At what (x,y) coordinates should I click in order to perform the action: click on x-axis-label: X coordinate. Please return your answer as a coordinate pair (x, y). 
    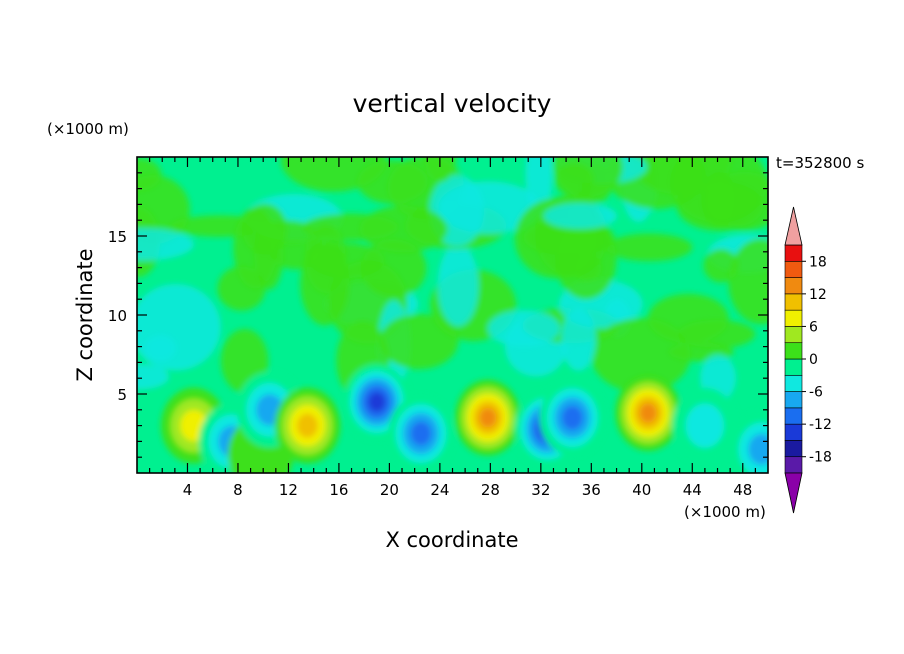
    Looking at the image, I should click on (451, 540).